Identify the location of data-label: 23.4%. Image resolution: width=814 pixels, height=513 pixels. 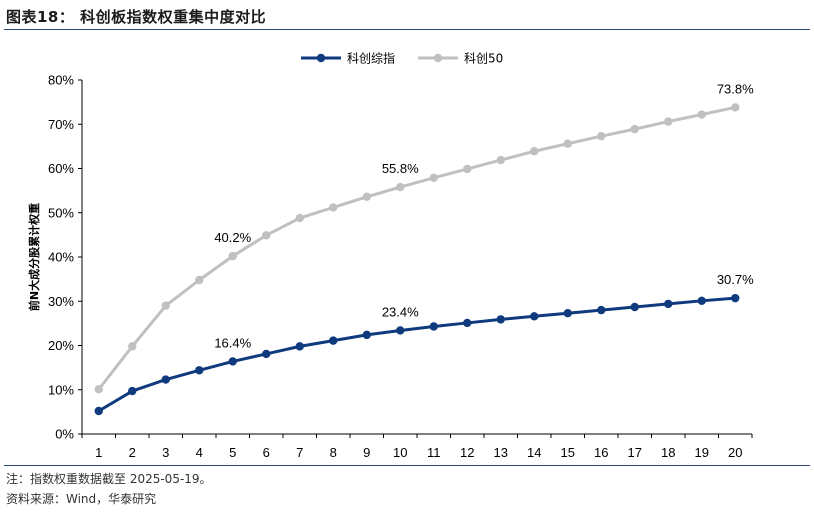
(400, 311).